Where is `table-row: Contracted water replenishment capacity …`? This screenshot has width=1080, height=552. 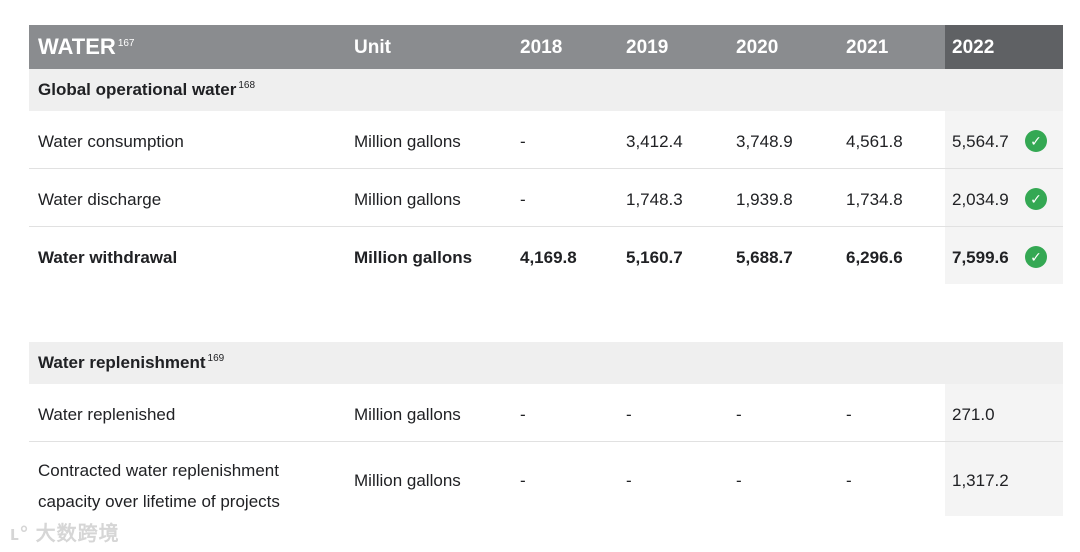
table-row: Contracted water replenishment capacity … is located at coordinates (546, 479).